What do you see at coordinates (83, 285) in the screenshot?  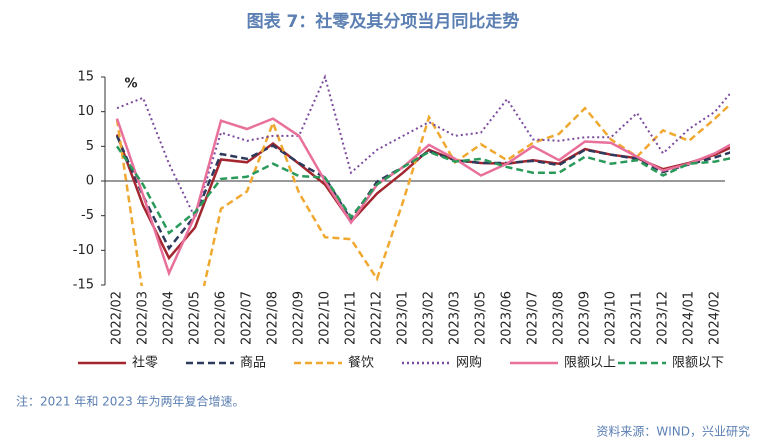 I see `y-tick-label: -15` at bounding box center [83, 285].